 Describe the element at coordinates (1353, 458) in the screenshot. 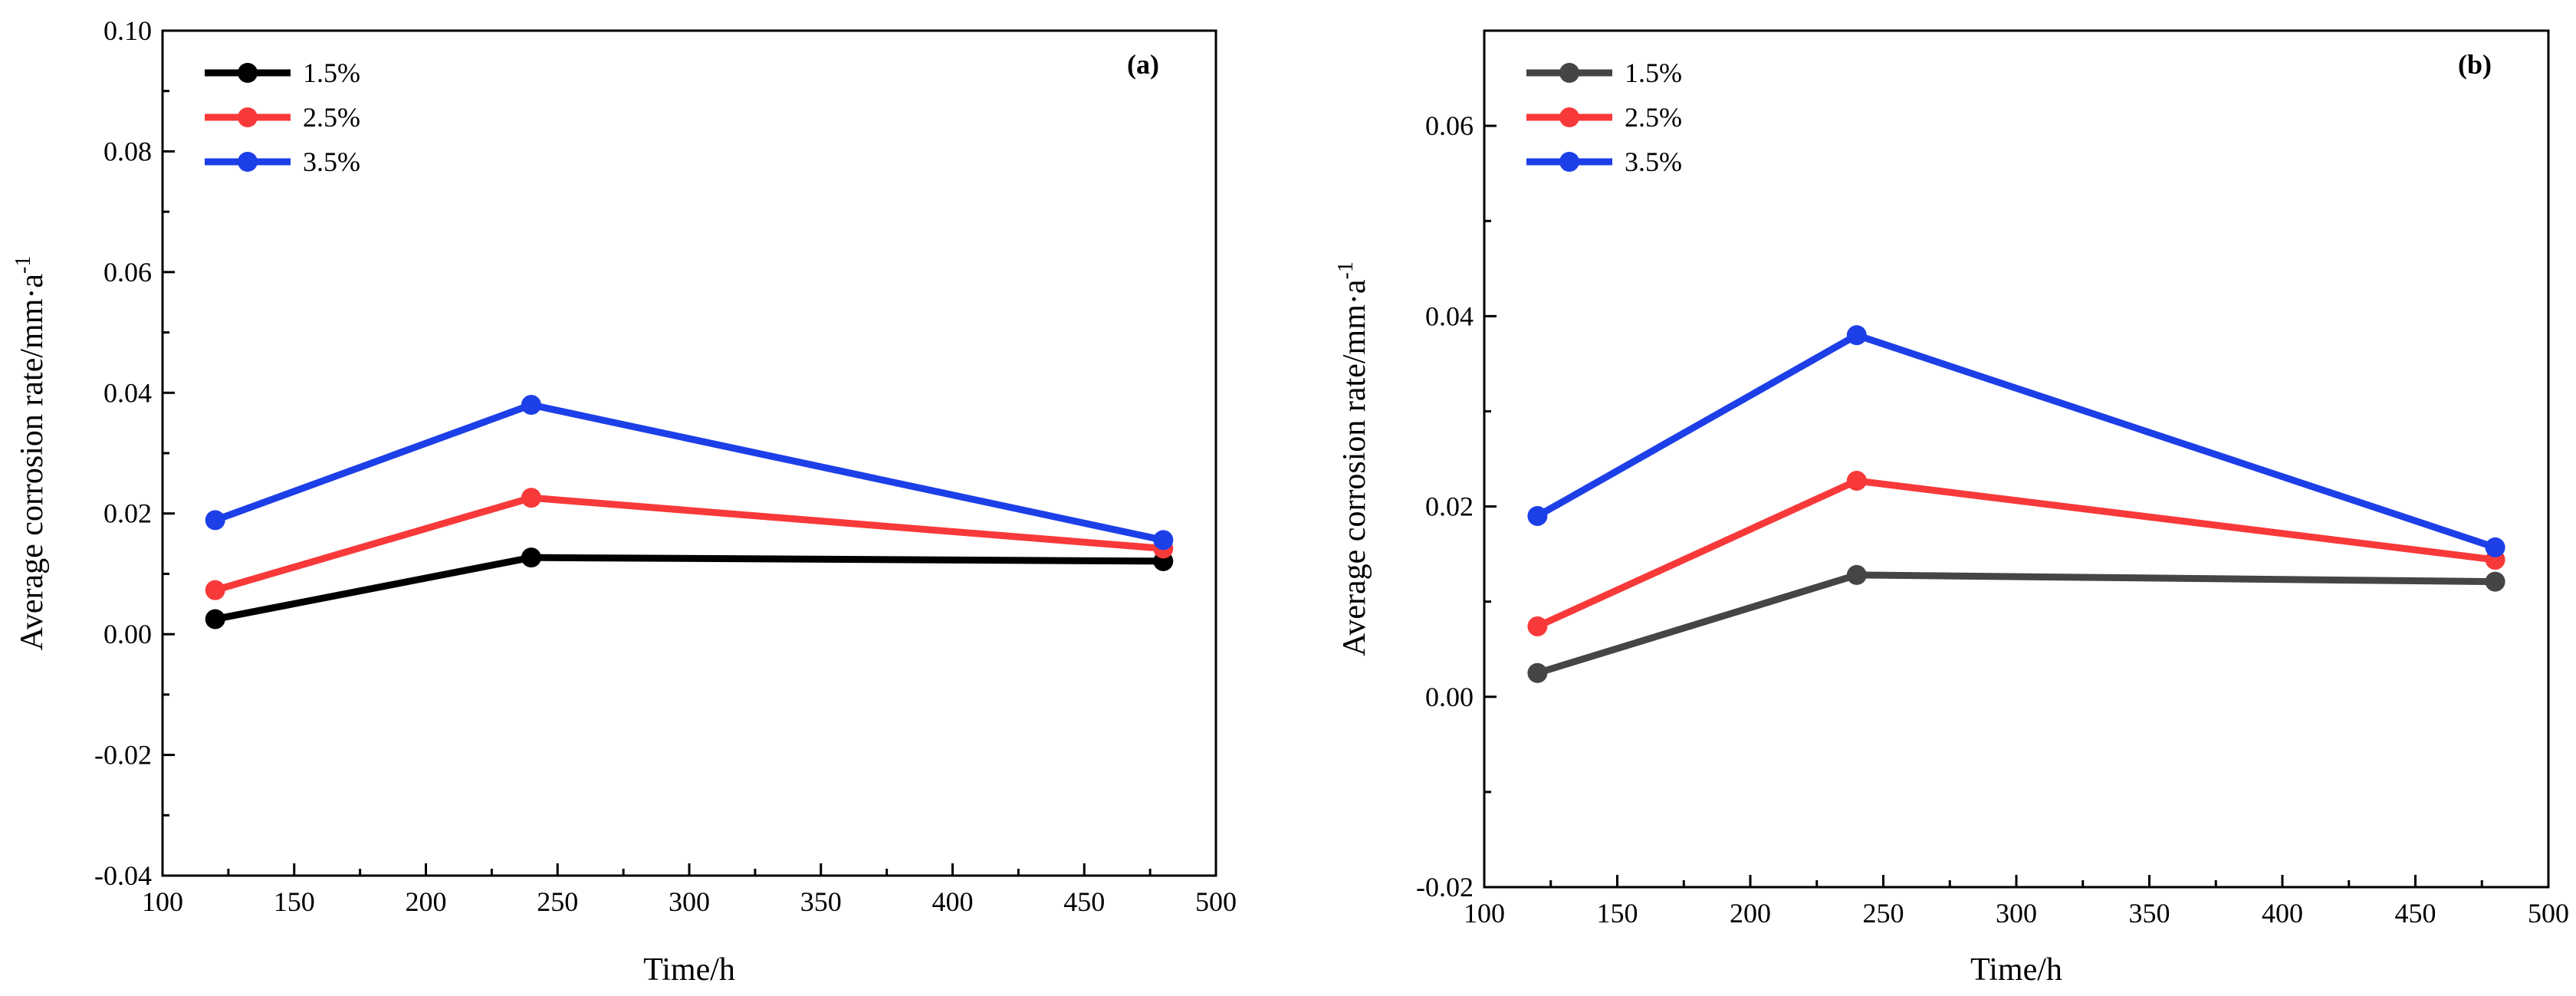

I see `panel-b-y-axis-title: Average corrosion rate/mm·a-1` at that location.